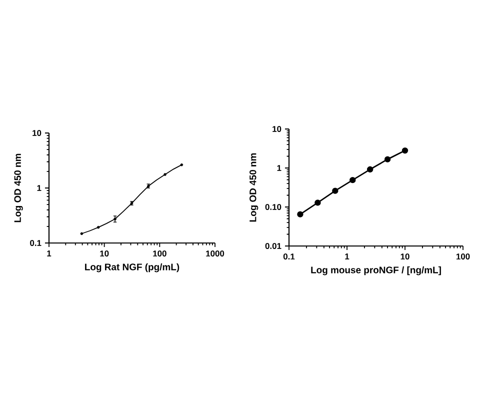 This screenshot has width=500, height=400. I want to click on x-tick-label: 1000, so click(215, 253).